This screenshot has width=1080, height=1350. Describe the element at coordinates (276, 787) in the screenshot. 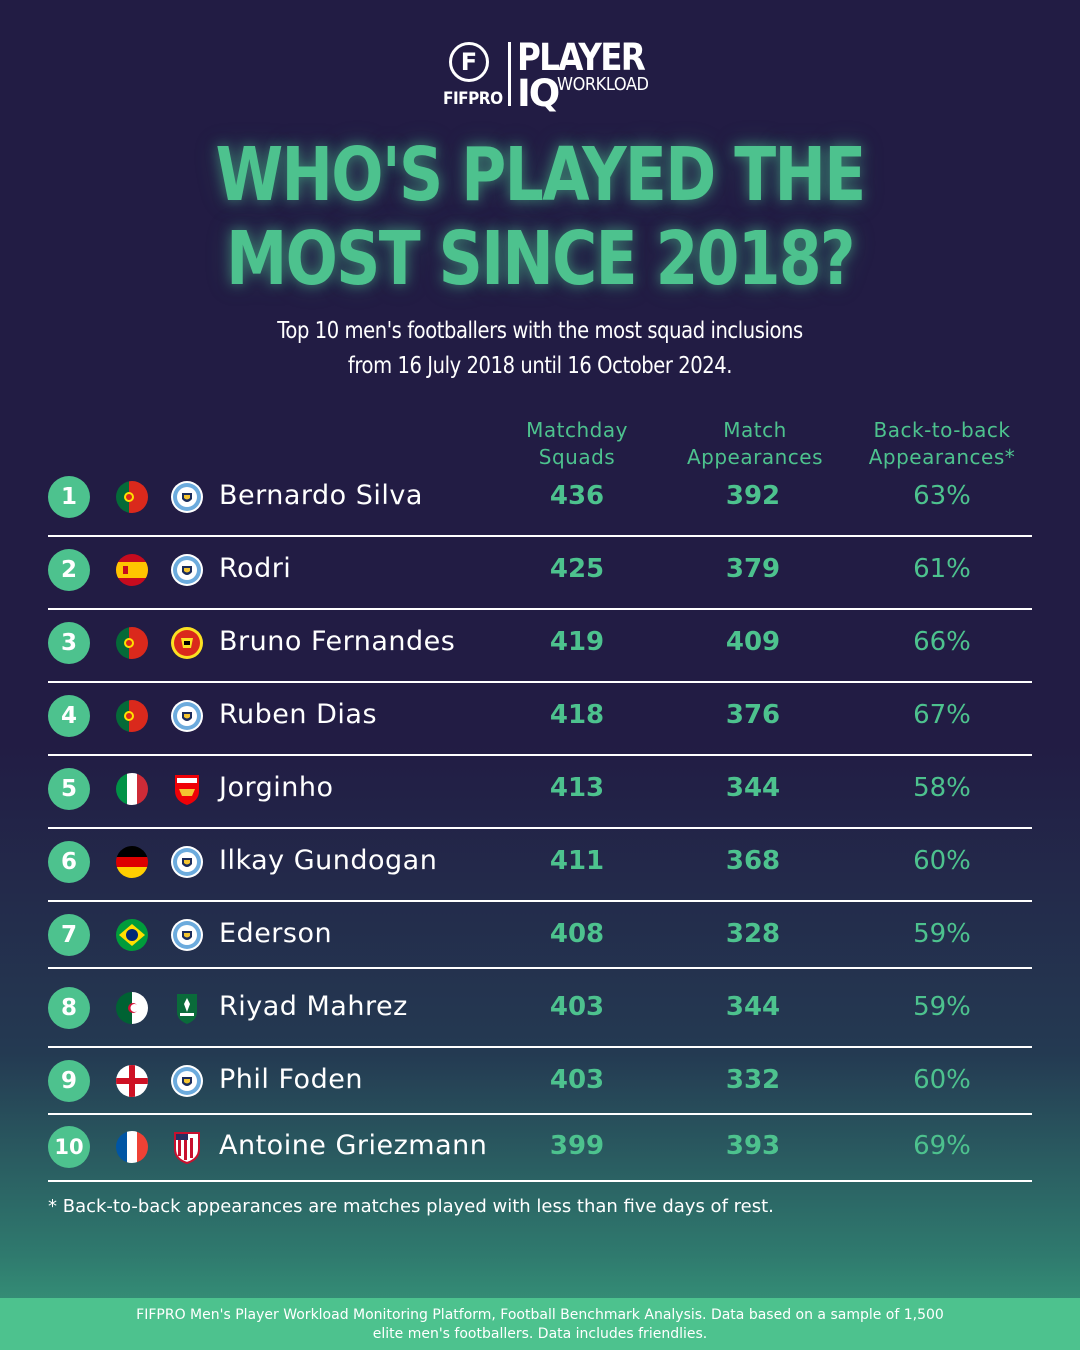

I see `player-name: Jorginho` at that location.